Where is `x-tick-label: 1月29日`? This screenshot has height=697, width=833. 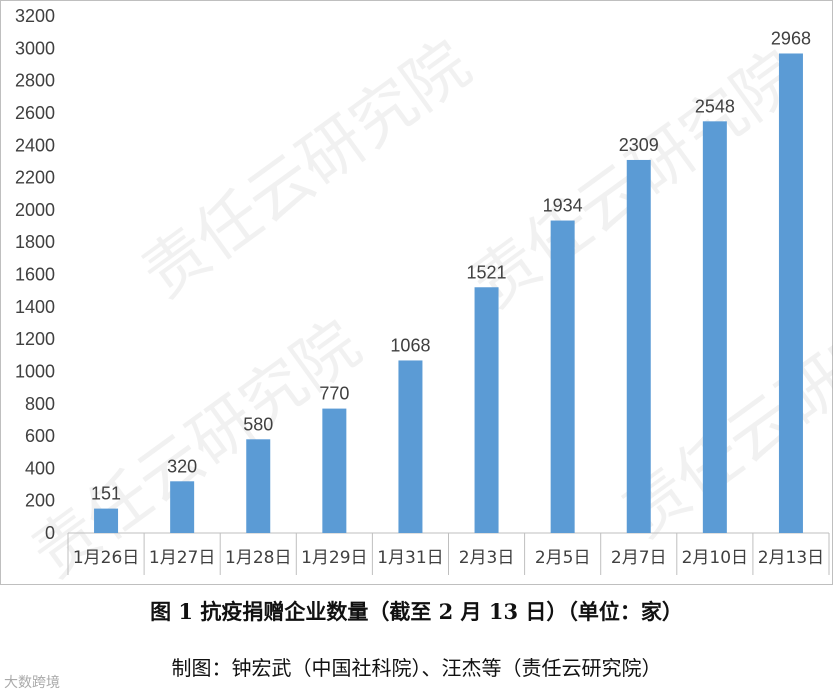 x-tick-label: 1月29日 is located at coordinates (334, 558).